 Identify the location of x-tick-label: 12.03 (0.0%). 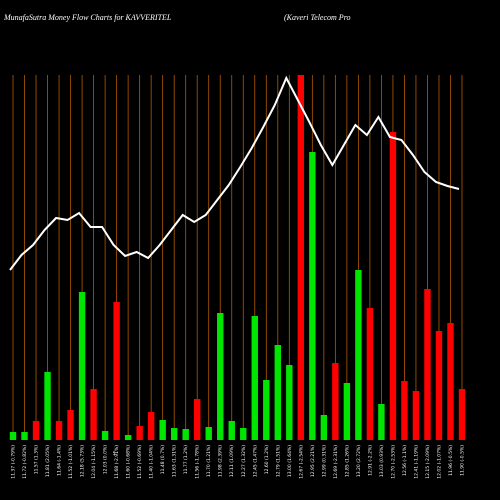
(106, 460).